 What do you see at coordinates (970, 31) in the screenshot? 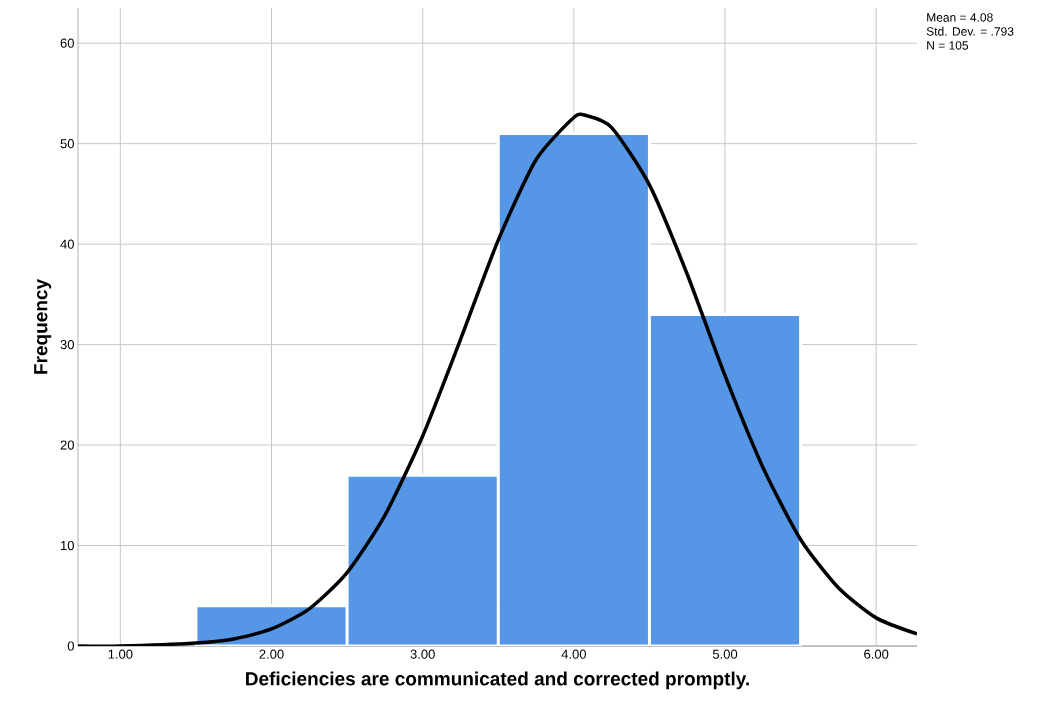
I see `text: Std. Dev. = .793` at bounding box center [970, 31].